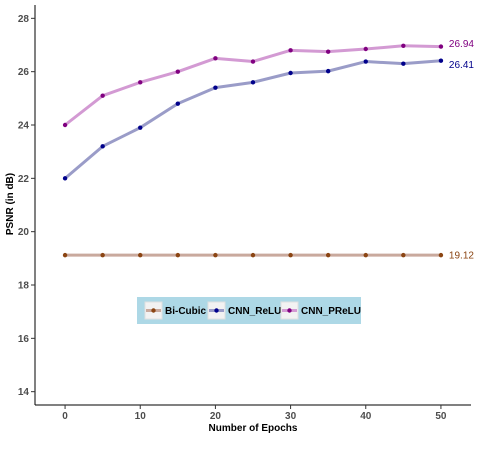 The image size is (478, 450). Describe the element at coordinates (461, 150) in the screenshot. I see `end-labels: 19.12 26.41 26.94` at that location.